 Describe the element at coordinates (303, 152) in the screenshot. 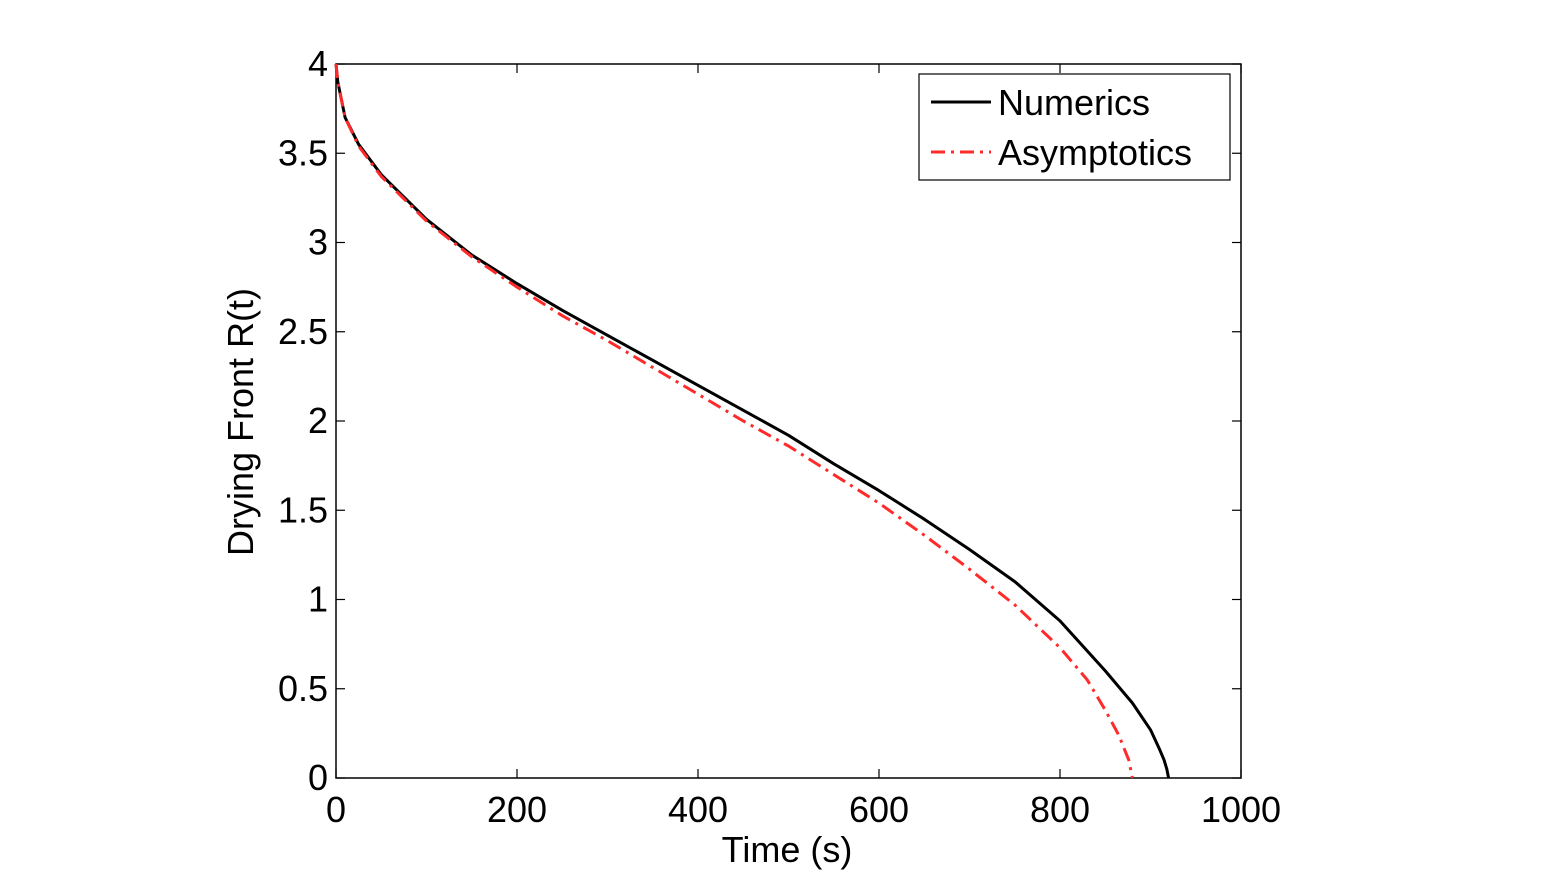

I see `y-tick-label: 3.5` at that location.